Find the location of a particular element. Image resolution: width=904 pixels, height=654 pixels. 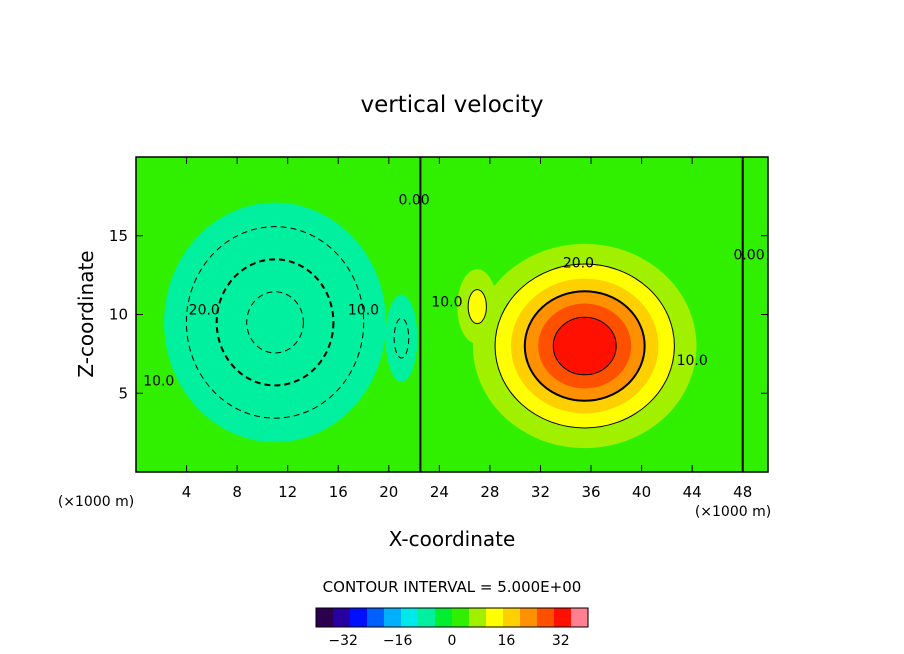

colorbar-tick-label-4: 32 is located at coordinates (561, 641).